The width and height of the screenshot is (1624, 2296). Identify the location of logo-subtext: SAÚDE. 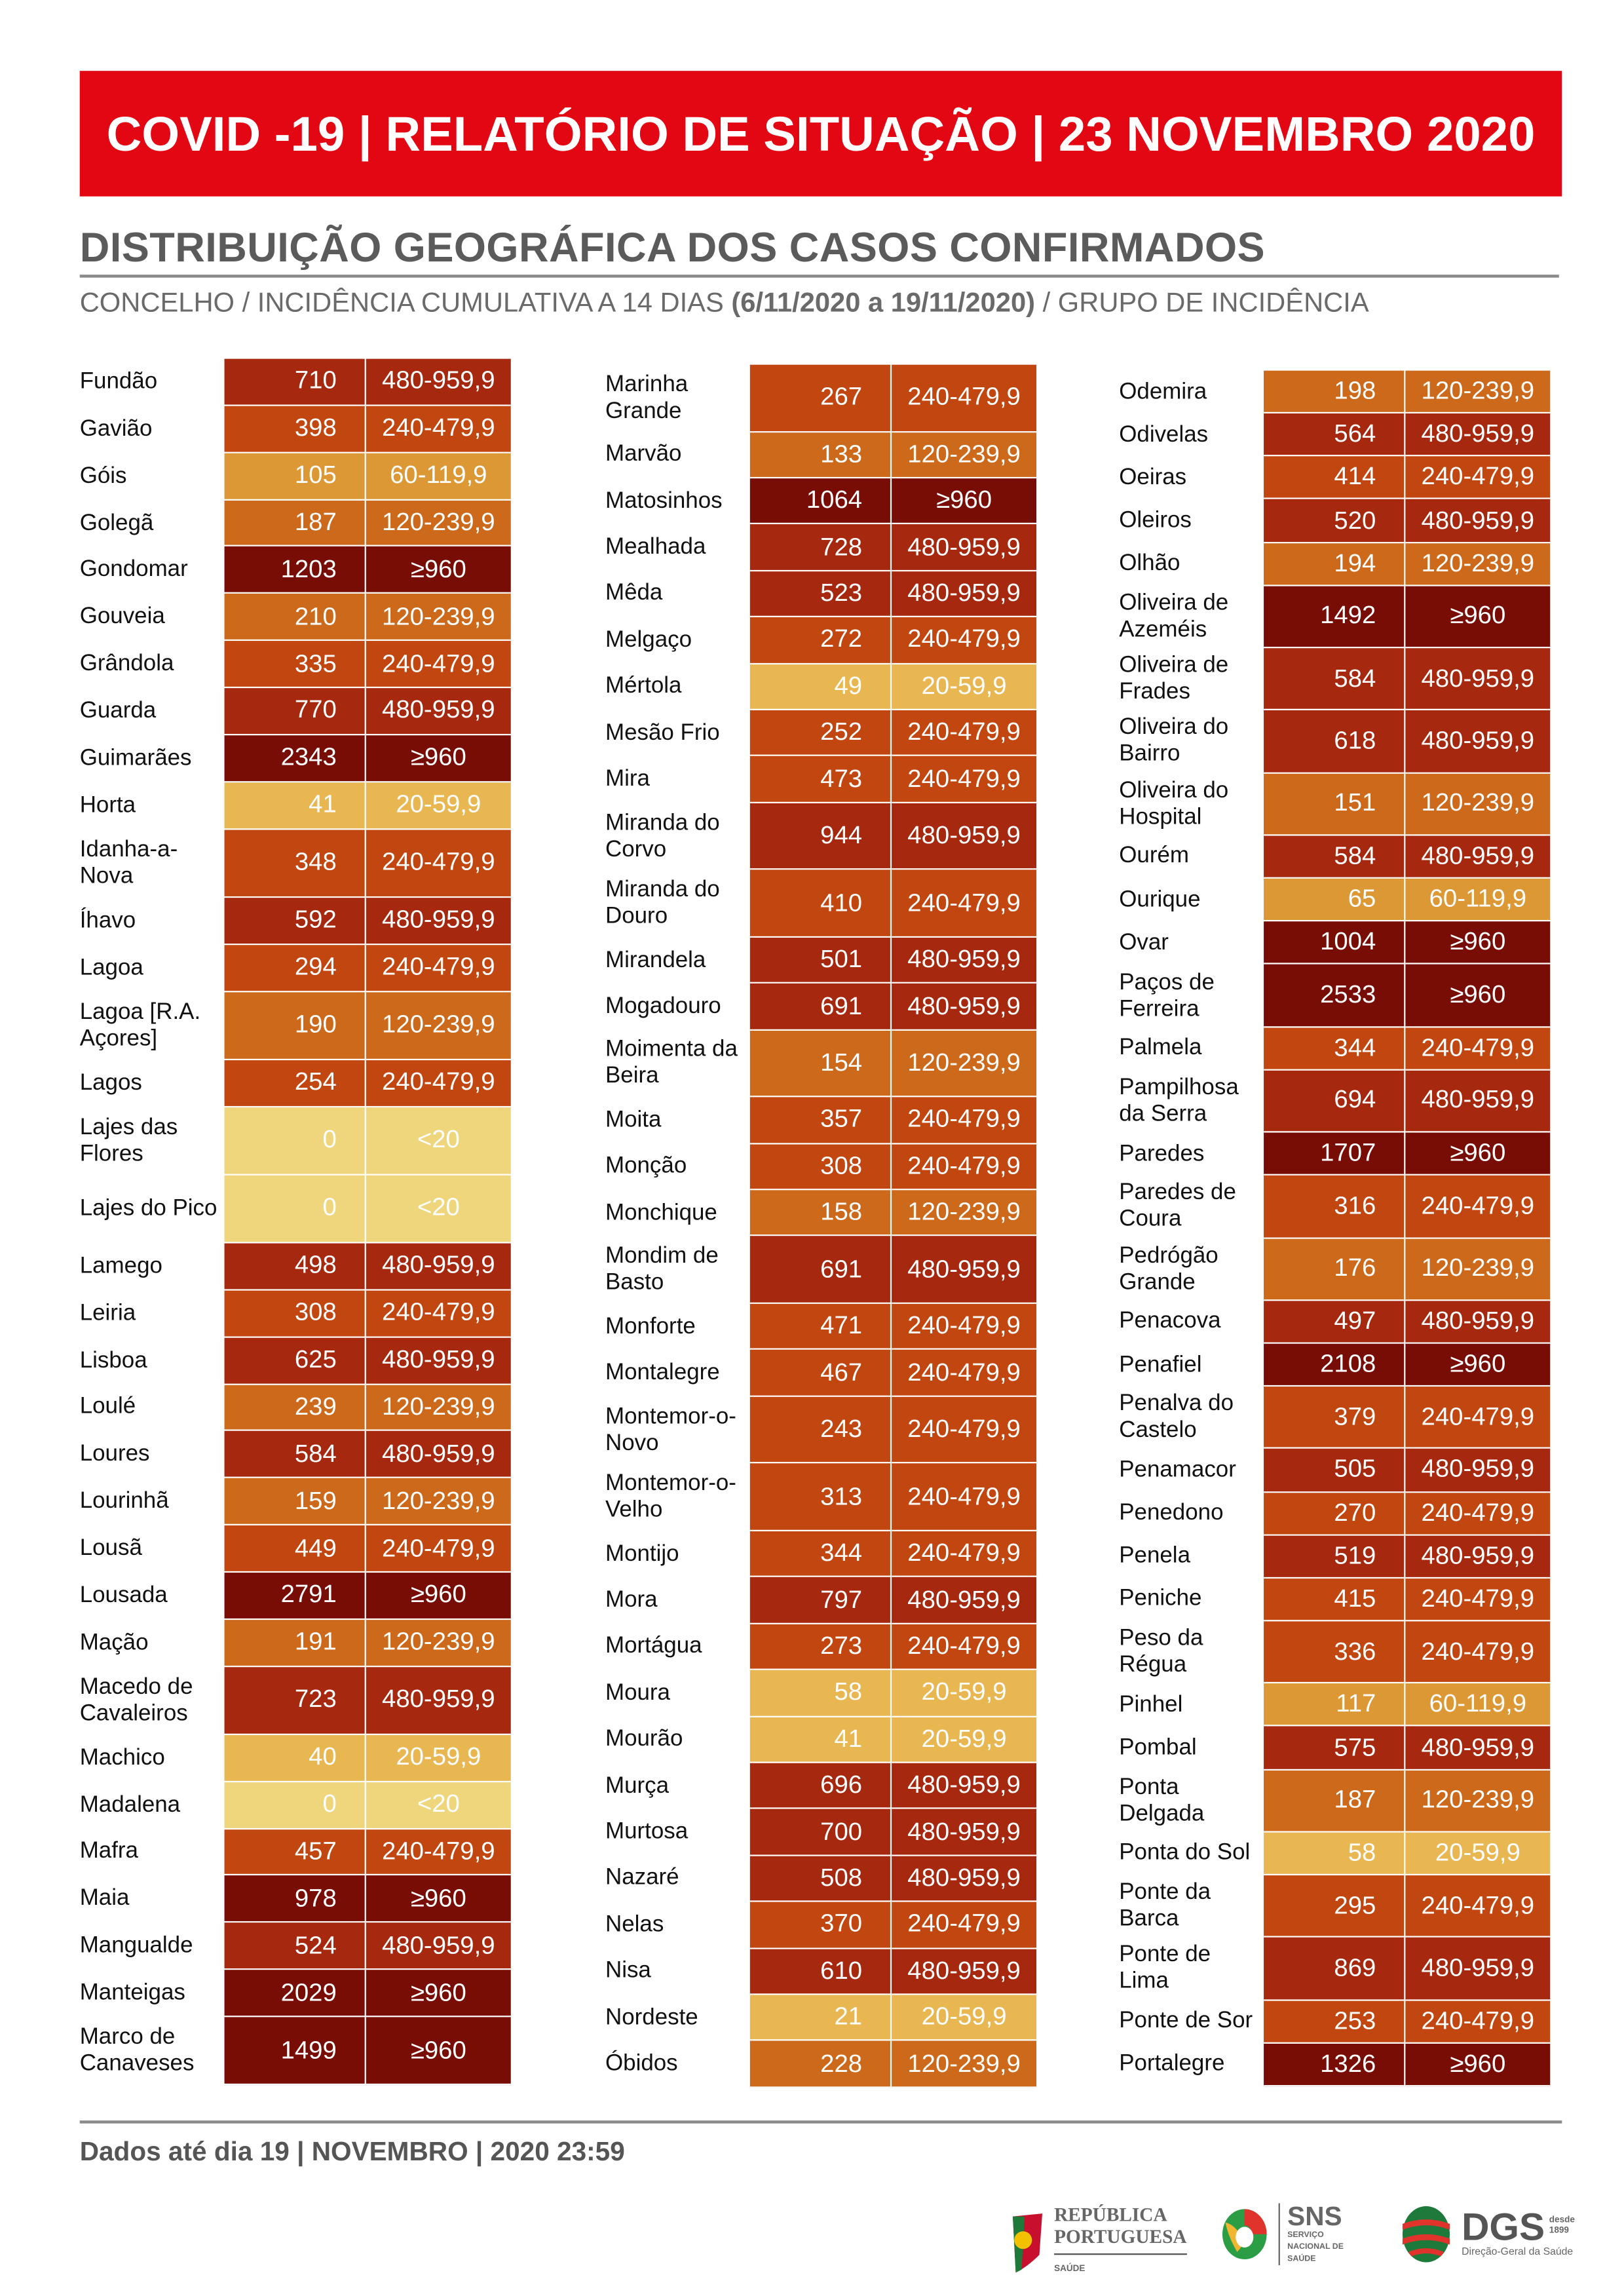
(1120, 2267).